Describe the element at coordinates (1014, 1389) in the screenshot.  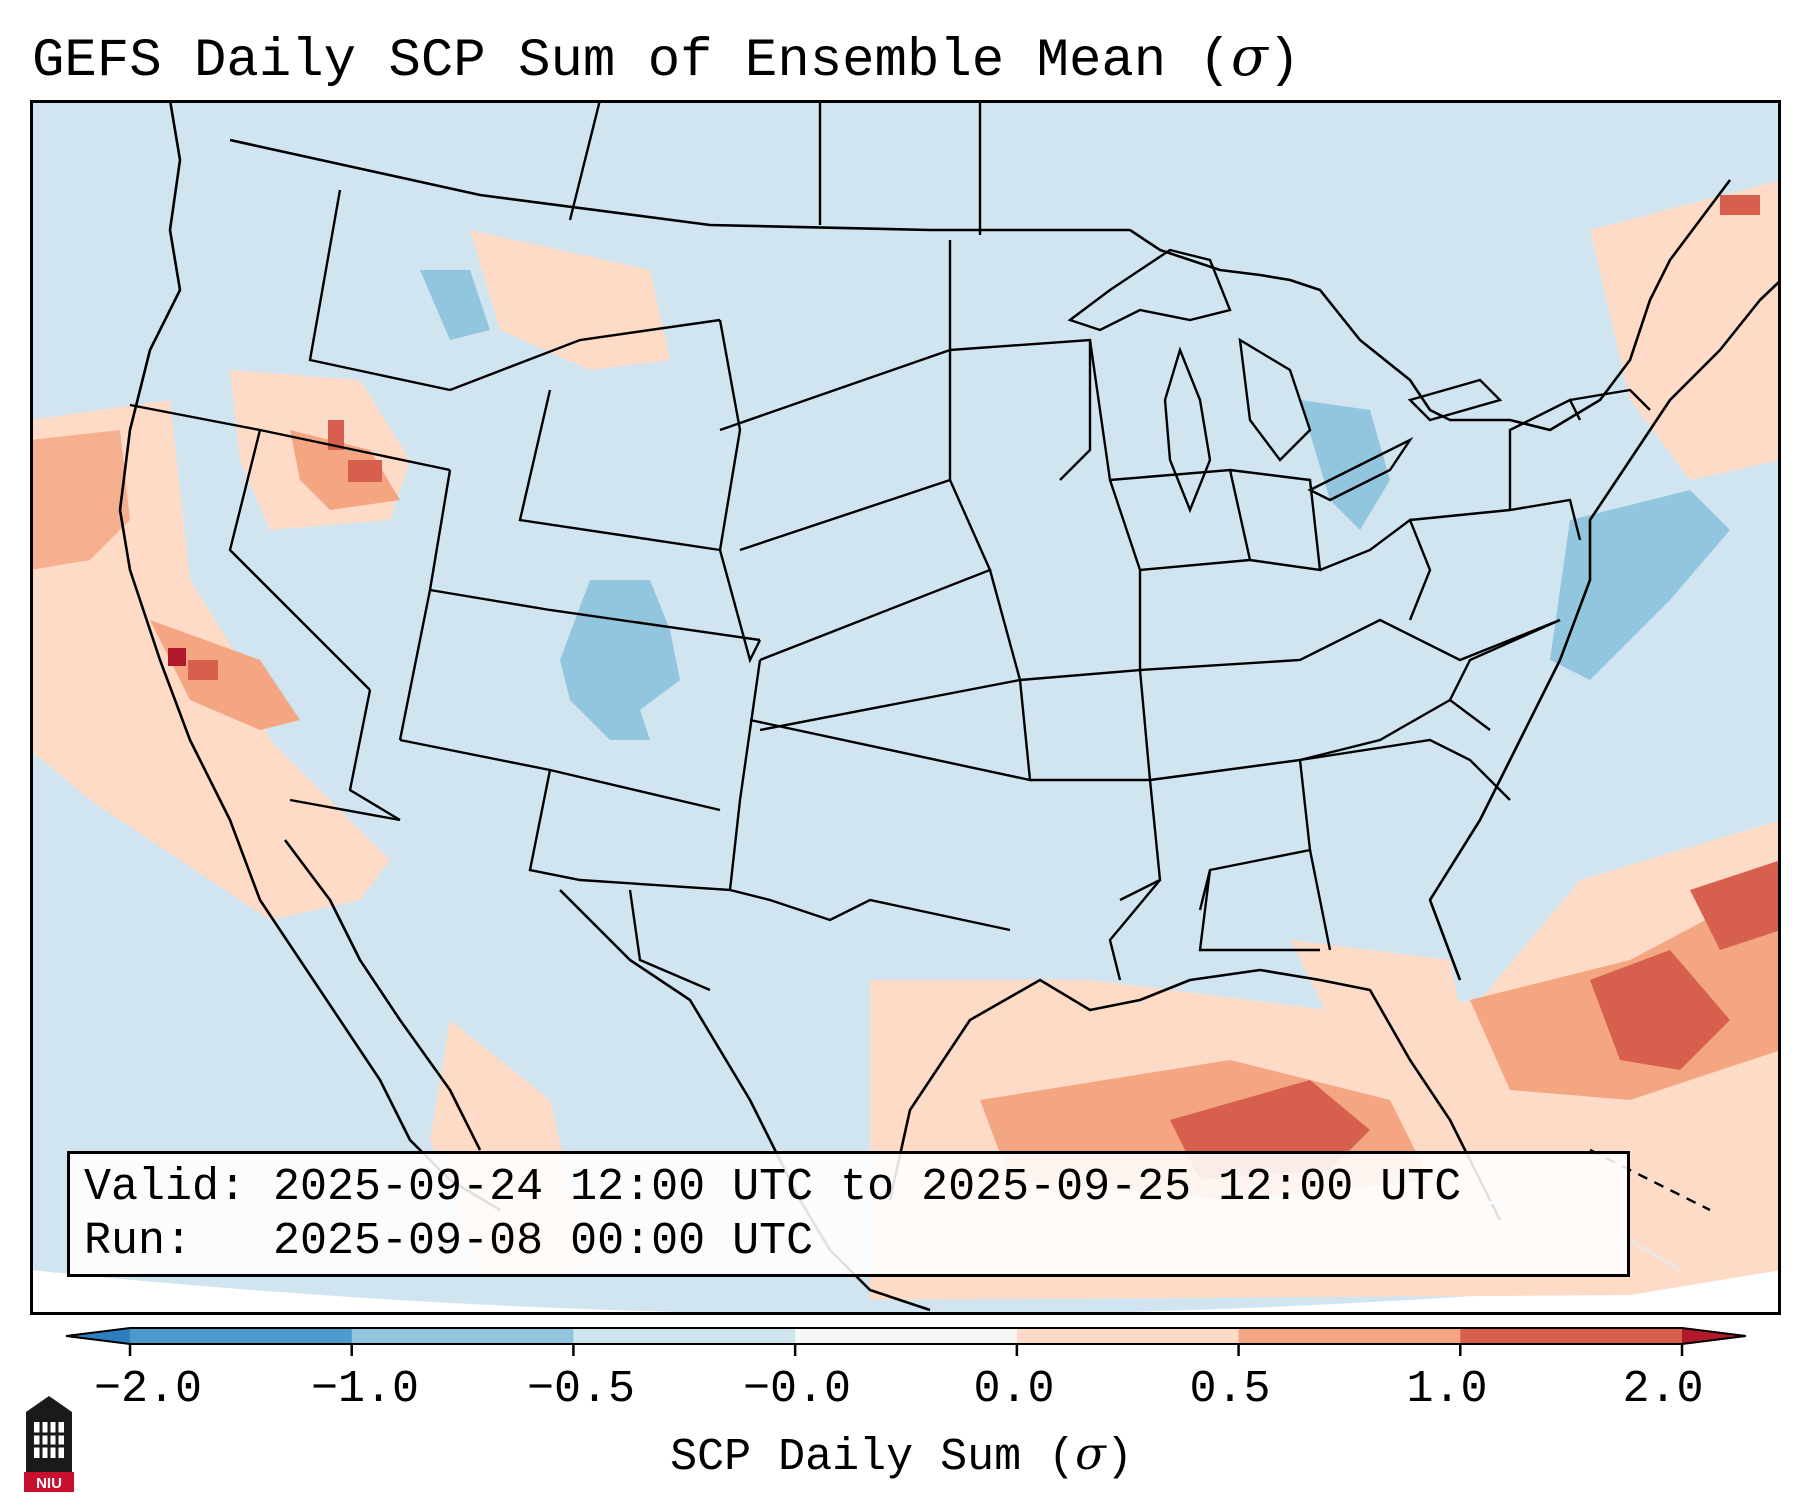
I see `tick-label-4: 0.0` at that location.